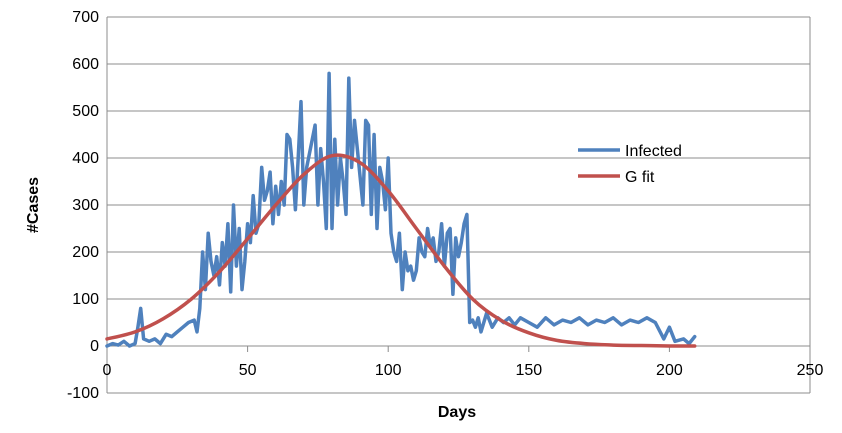 Image resolution: width=842 pixels, height=433 pixels. What do you see at coordinates (388, 370) in the screenshot?
I see `x-tick-label: 100` at bounding box center [388, 370].